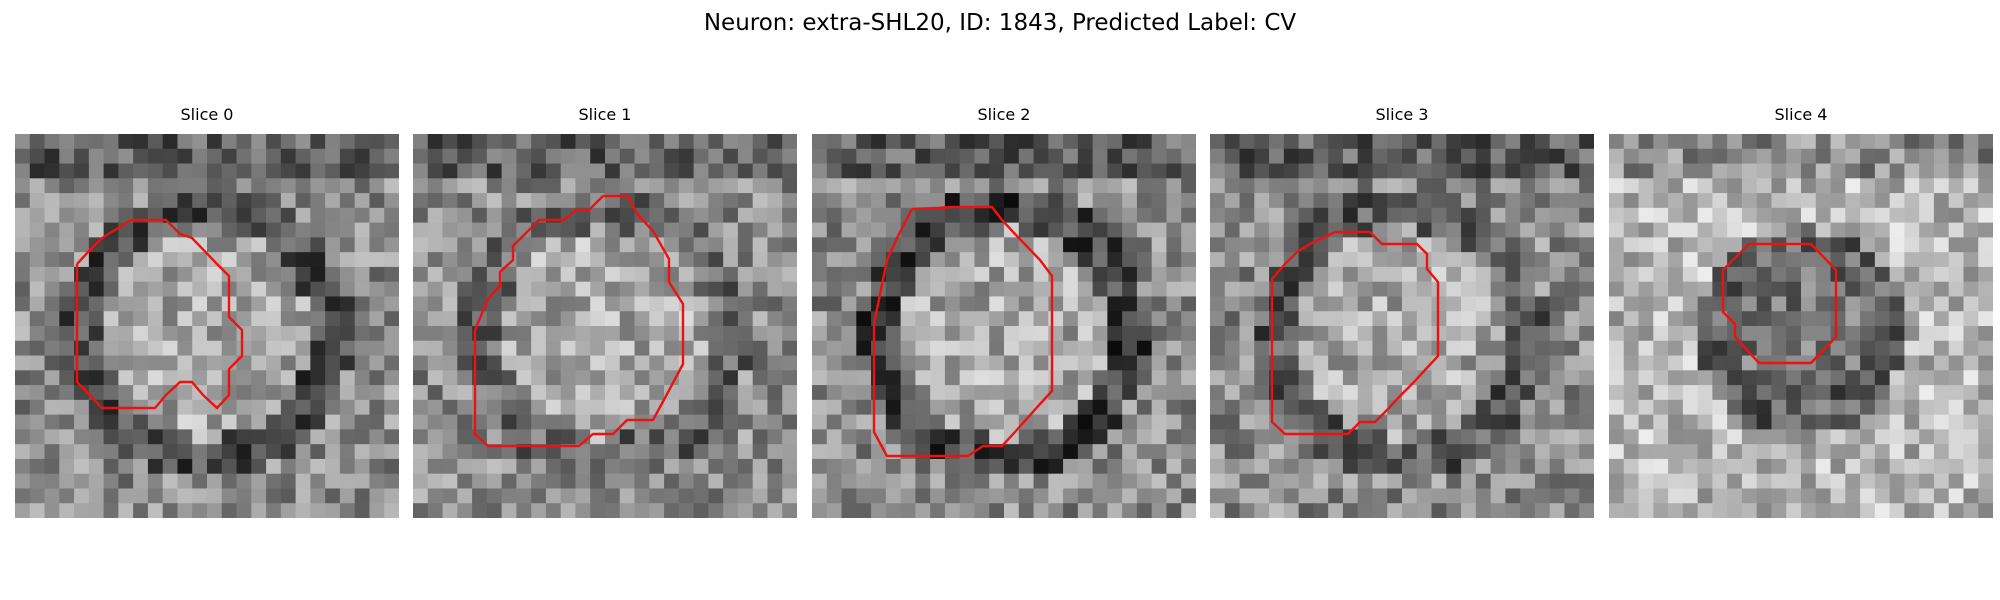 The image size is (2000, 600). Describe the element at coordinates (1402, 114) in the screenshot. I see `slice-title-3: Slice 3` at that location.